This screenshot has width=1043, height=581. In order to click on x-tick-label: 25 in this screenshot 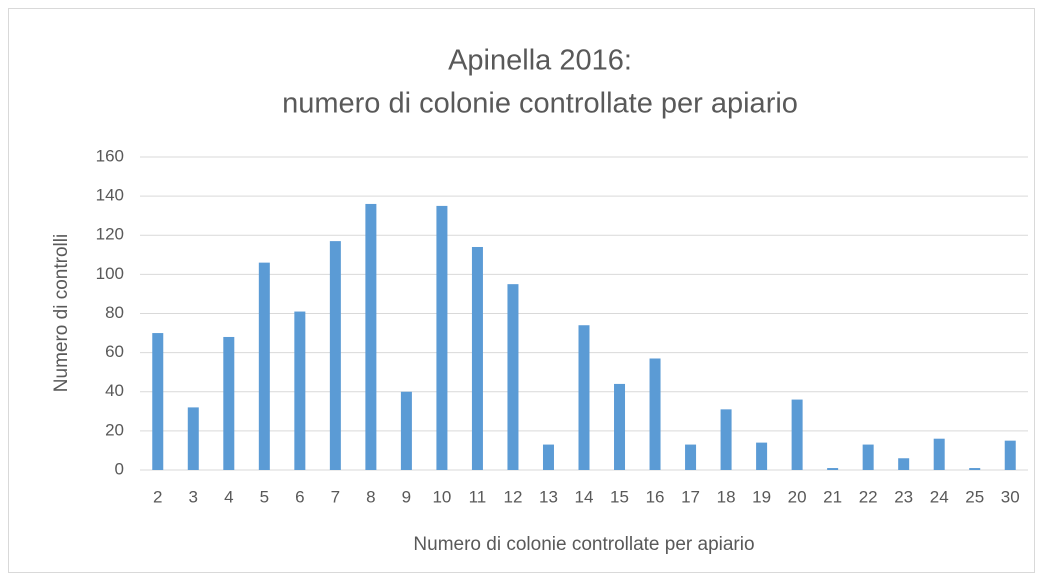, I will do `click(974, 496)`.